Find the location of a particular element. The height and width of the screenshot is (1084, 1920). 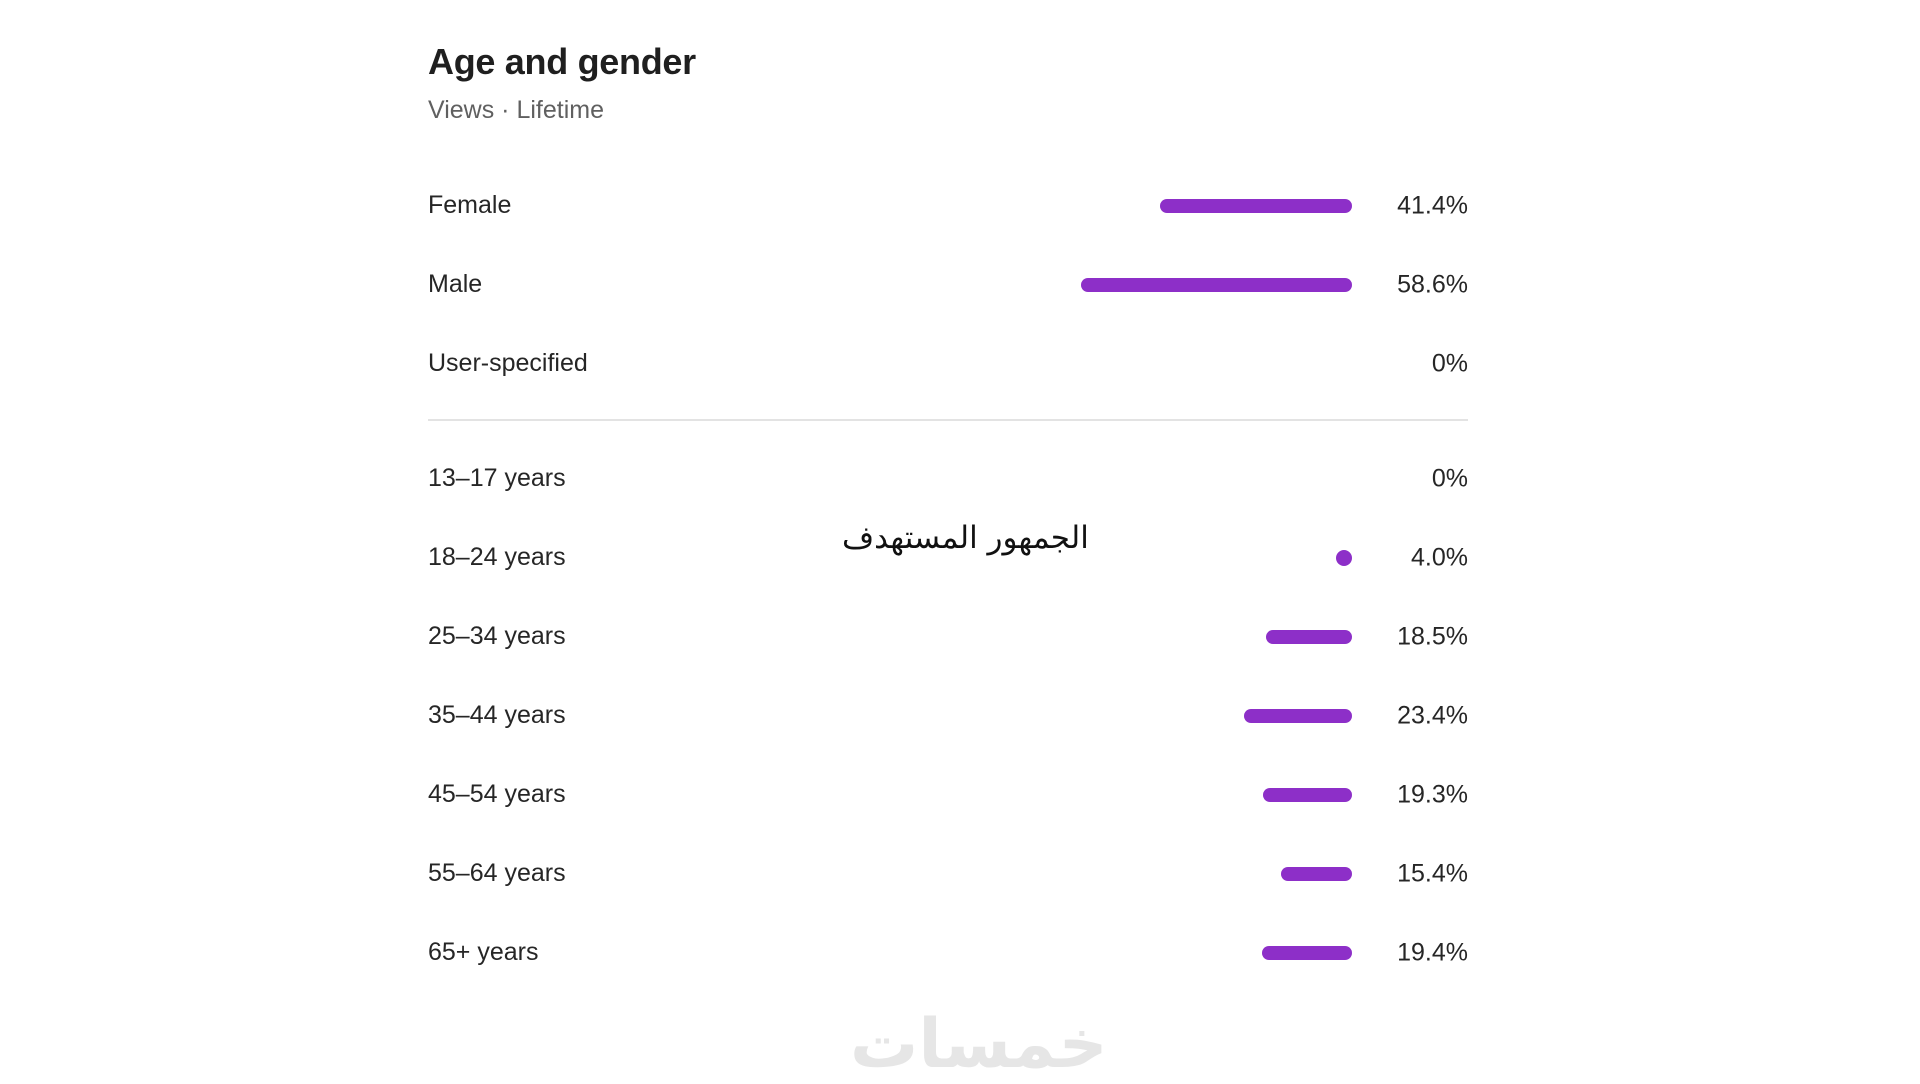

chart-row: 13–17 years 0% is located at coordinates (948, 478).